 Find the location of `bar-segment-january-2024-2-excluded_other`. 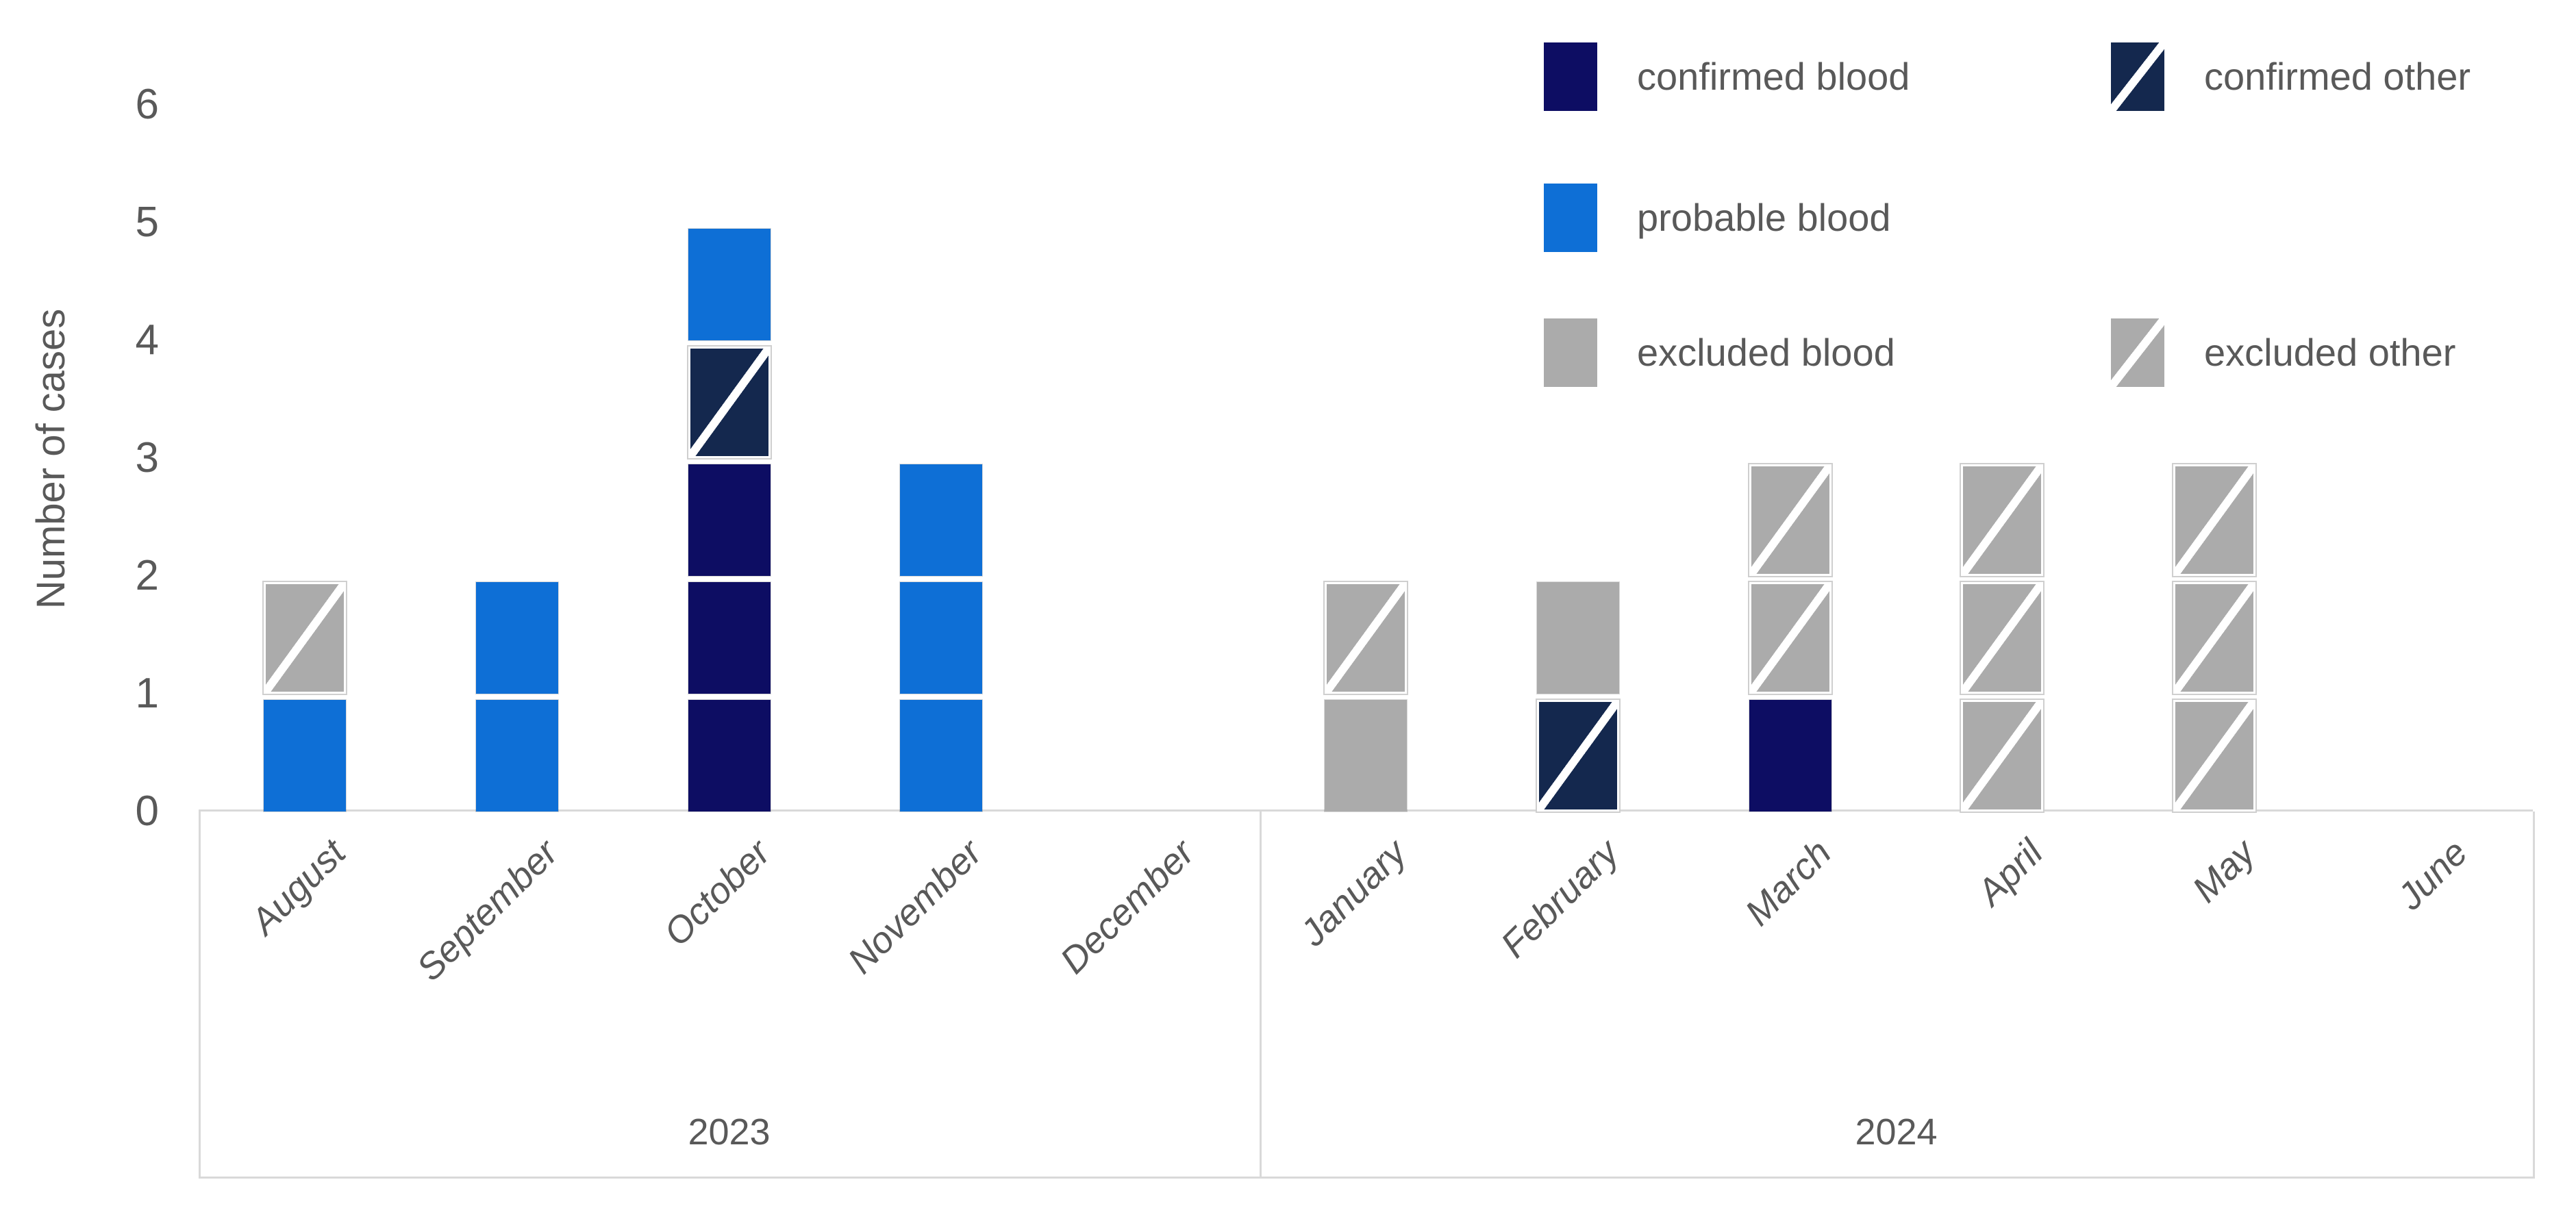

bar-segment-january-2024-2-excluded_other is located at coordinates (1365, 638).